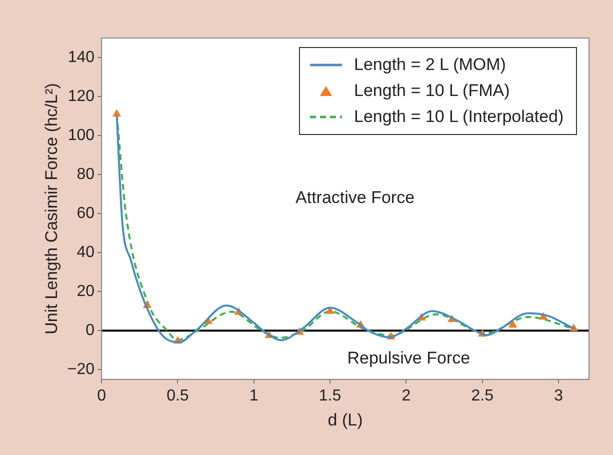 The image size is (613, 455). I want to click on x-tick-label: 2.5, so click(482, 395).